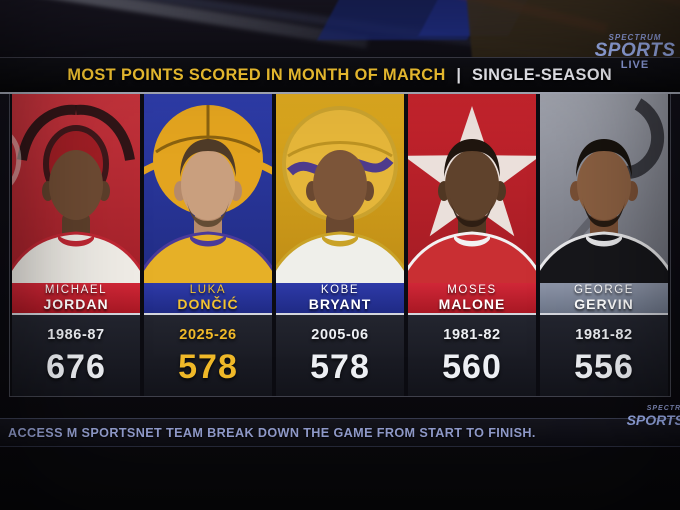  I want to click on player-last-name: GERVIN, so click(604, 304).